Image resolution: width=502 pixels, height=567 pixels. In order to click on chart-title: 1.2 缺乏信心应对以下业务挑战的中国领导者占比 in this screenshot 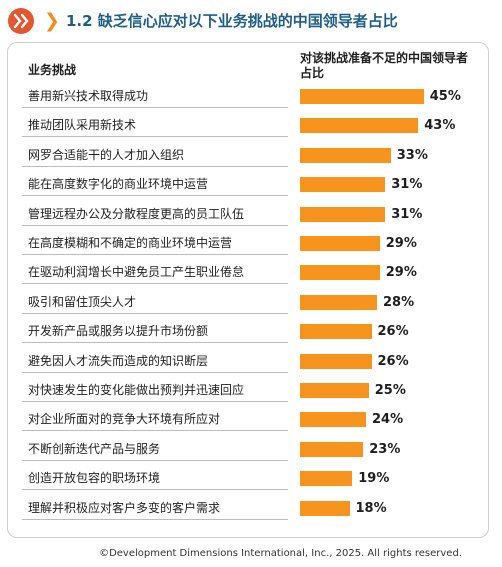, I will do `click(232, 21)`.